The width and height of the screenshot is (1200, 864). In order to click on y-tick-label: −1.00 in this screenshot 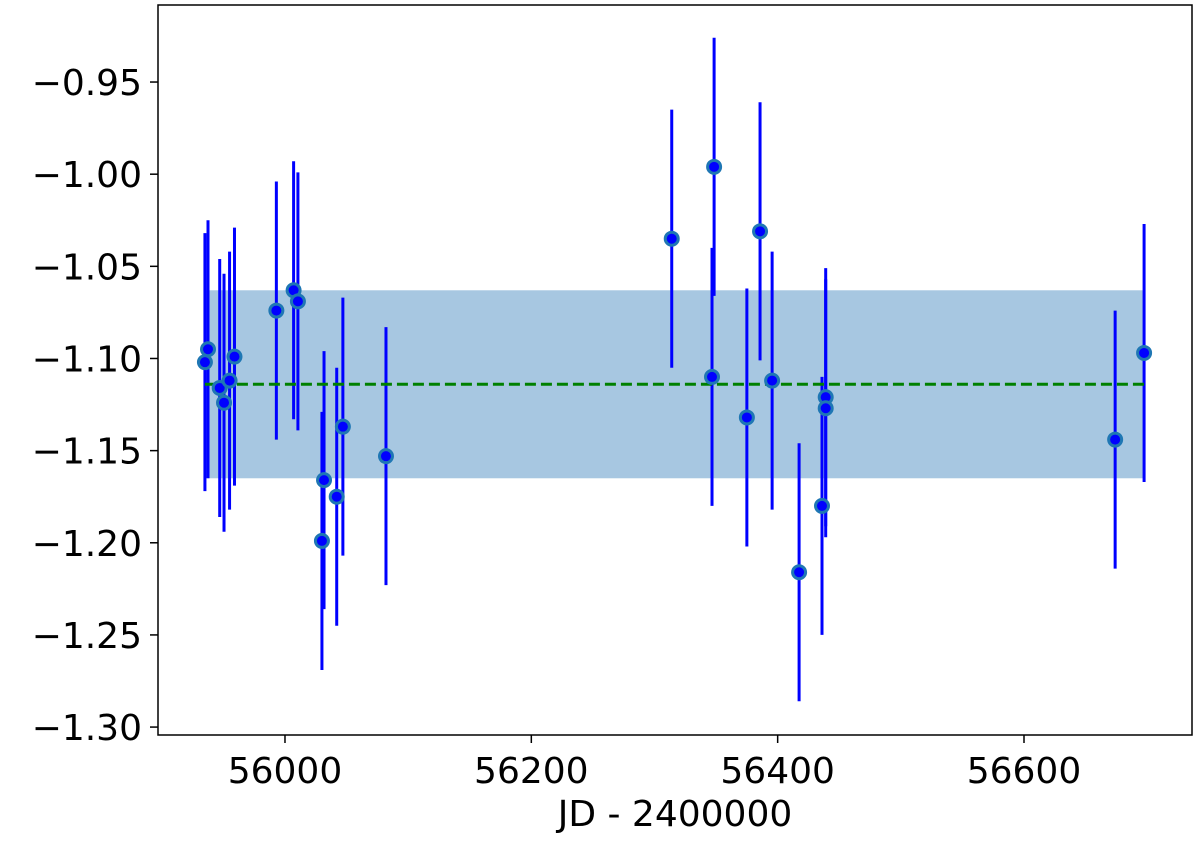, I will do `click(87, 175)`.